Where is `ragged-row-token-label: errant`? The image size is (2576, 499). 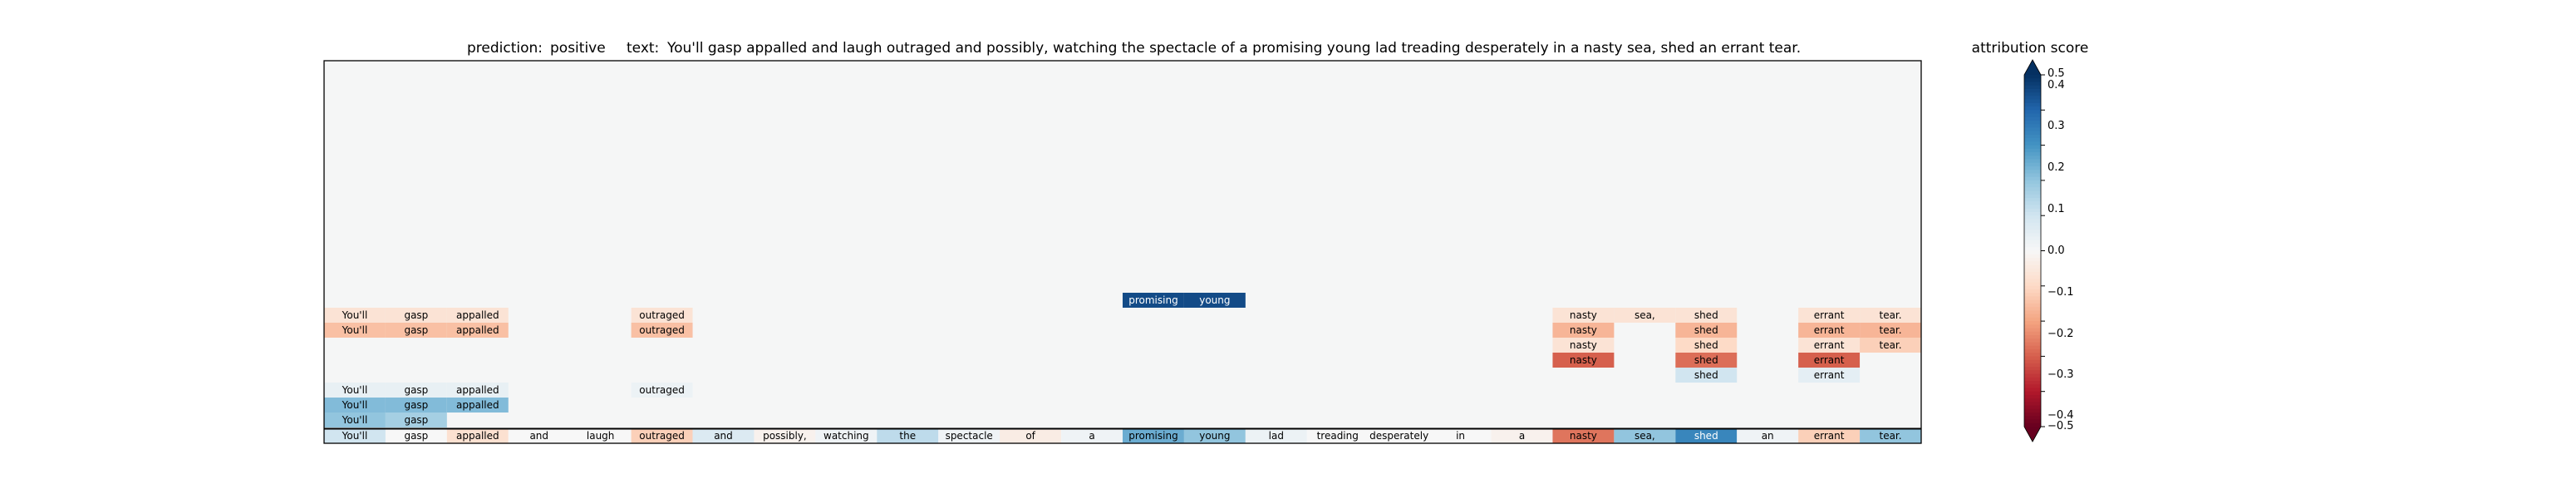
ragged-row-token-label: errant is located at coordinates (1830, 360).